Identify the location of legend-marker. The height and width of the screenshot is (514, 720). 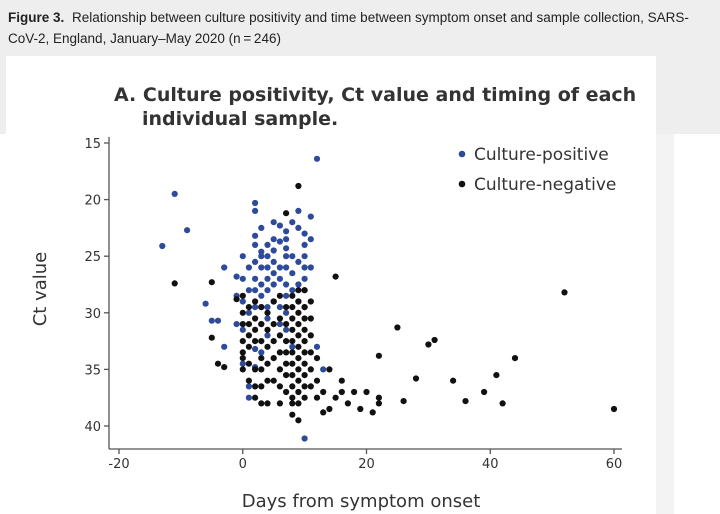
(462, 154).